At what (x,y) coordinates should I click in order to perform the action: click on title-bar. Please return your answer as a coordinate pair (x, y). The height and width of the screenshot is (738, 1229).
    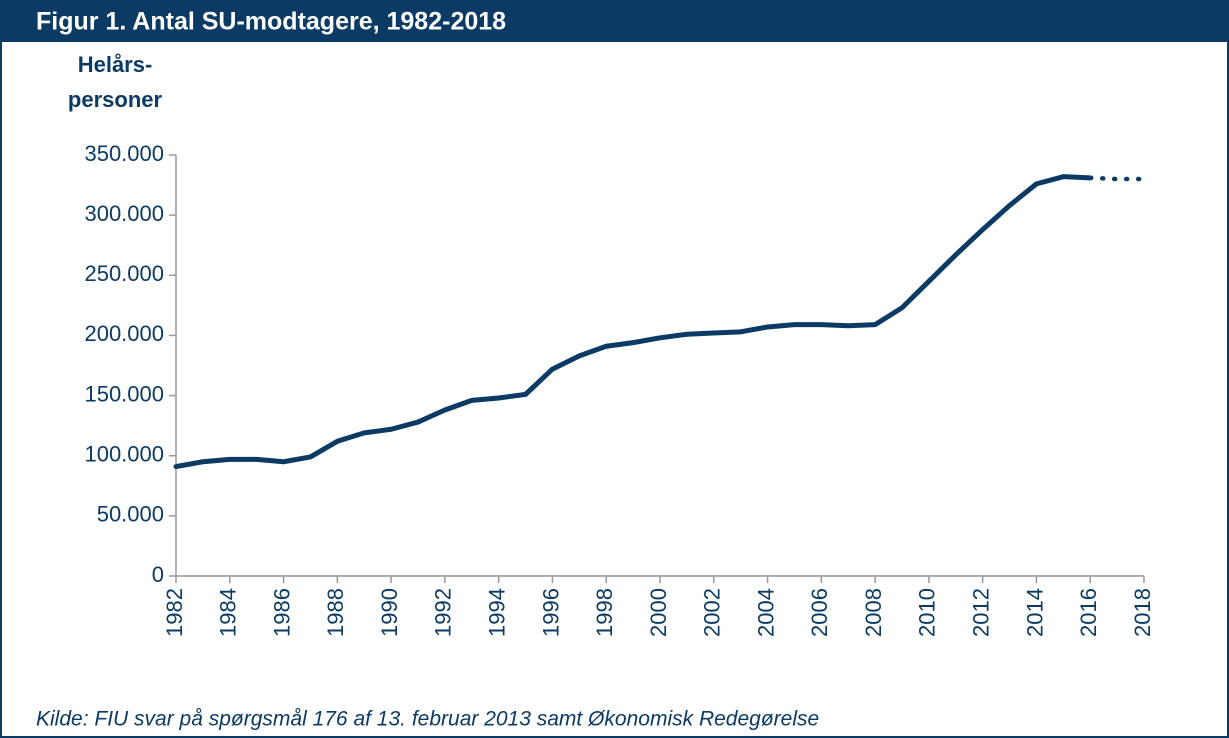
    Looking at the image, I should click on (614, 21).